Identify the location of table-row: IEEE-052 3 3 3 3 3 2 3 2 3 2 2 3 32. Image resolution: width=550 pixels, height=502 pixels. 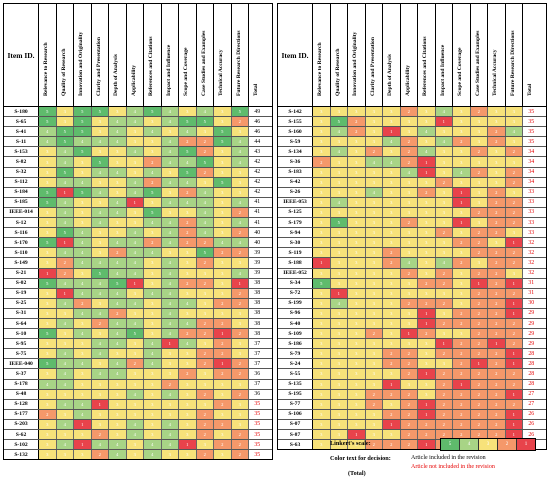
(412, 273).